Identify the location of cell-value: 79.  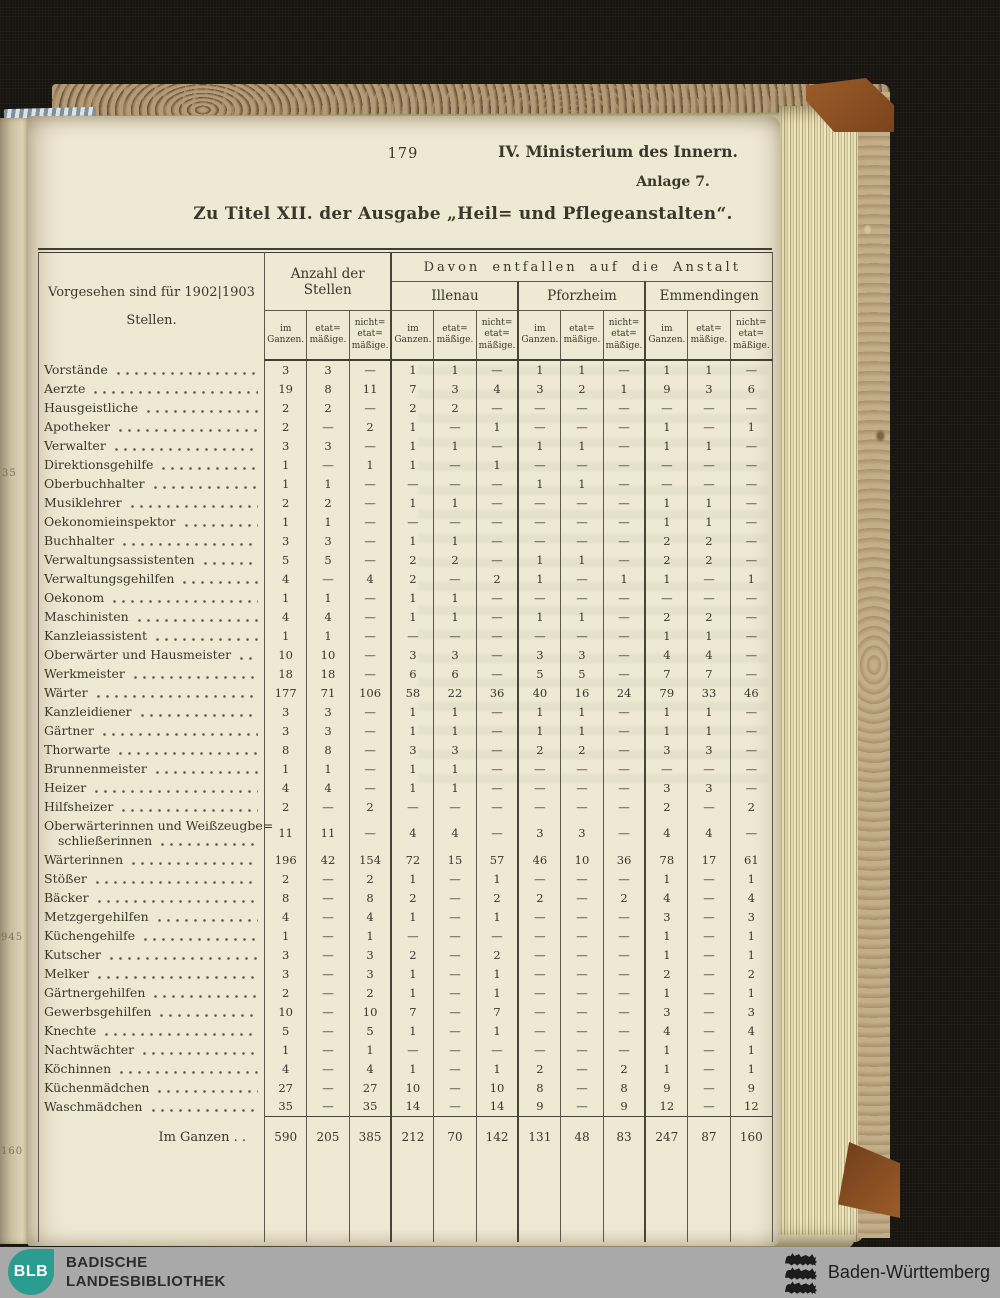
(666, 692).